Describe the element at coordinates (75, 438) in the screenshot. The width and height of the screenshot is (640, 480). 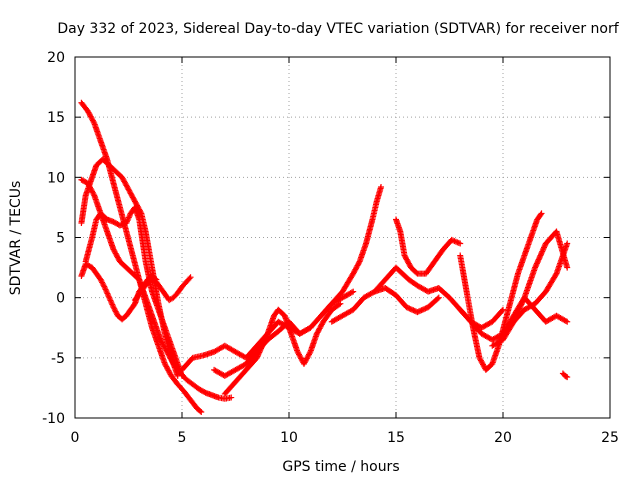
I see `x-tick-label: 0` at that location.